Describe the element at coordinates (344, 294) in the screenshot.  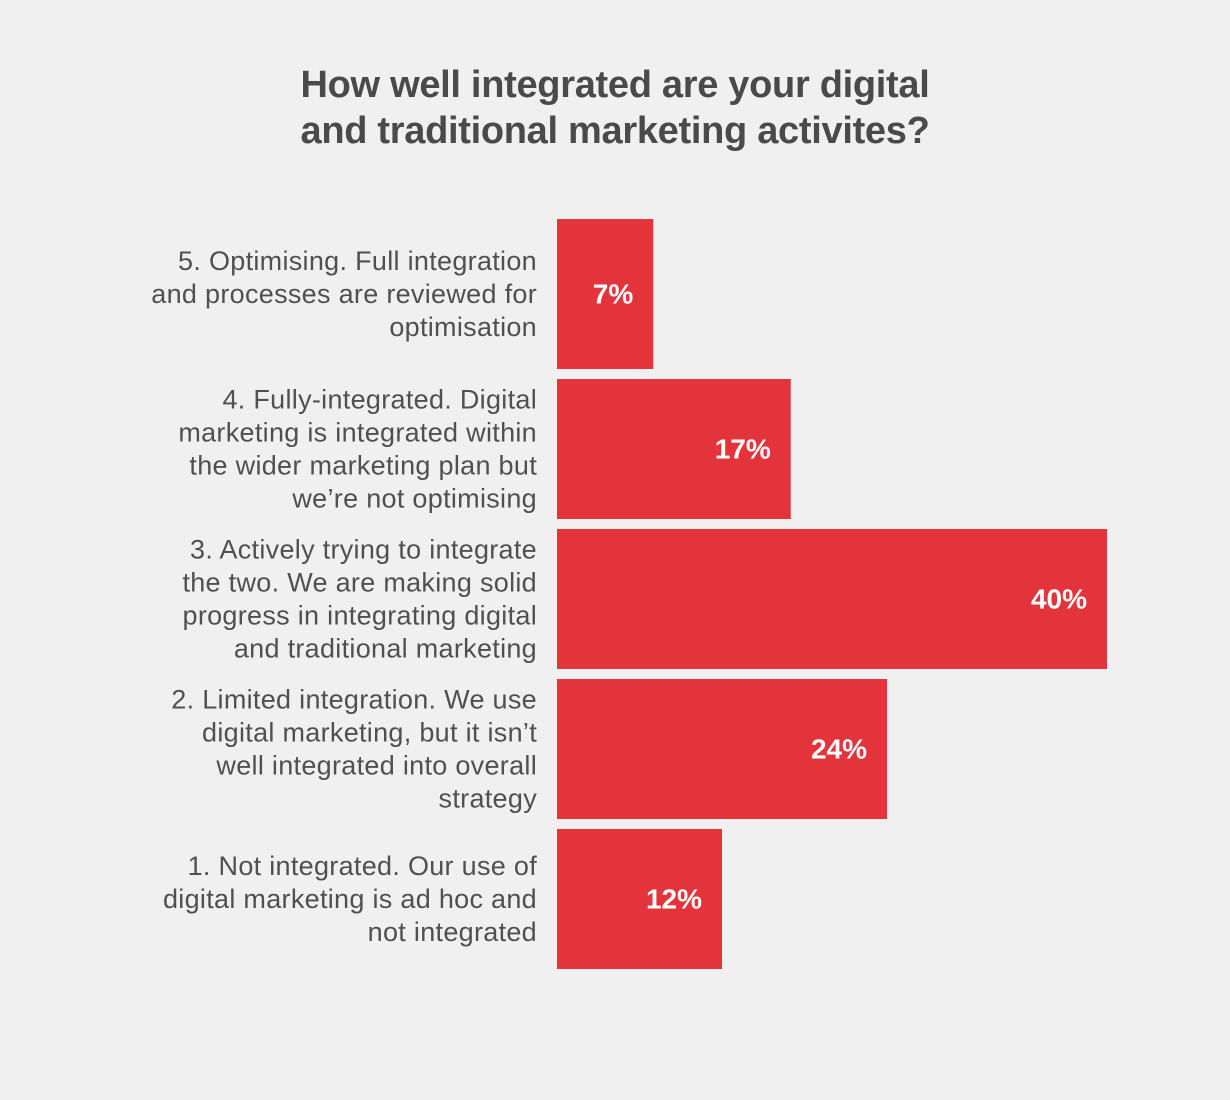
I see `category-label-line: and processes are reviewed for` at that location.